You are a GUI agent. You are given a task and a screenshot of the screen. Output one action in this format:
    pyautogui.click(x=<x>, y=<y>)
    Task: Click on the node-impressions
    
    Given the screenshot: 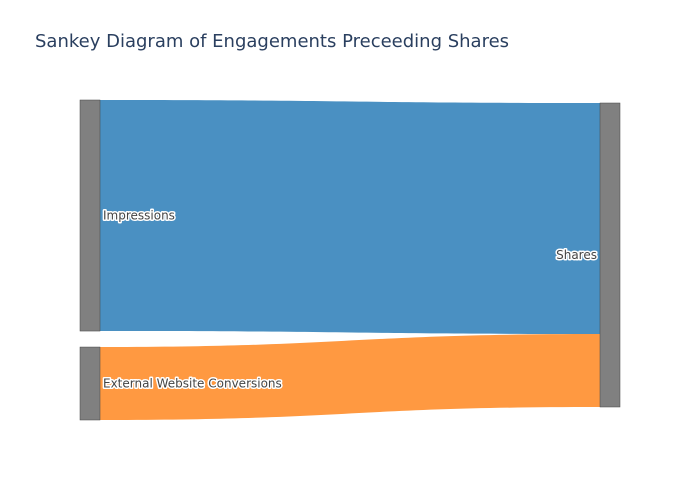 What is the action you would take?
    pyautogui.click(x=90, y=215)
    